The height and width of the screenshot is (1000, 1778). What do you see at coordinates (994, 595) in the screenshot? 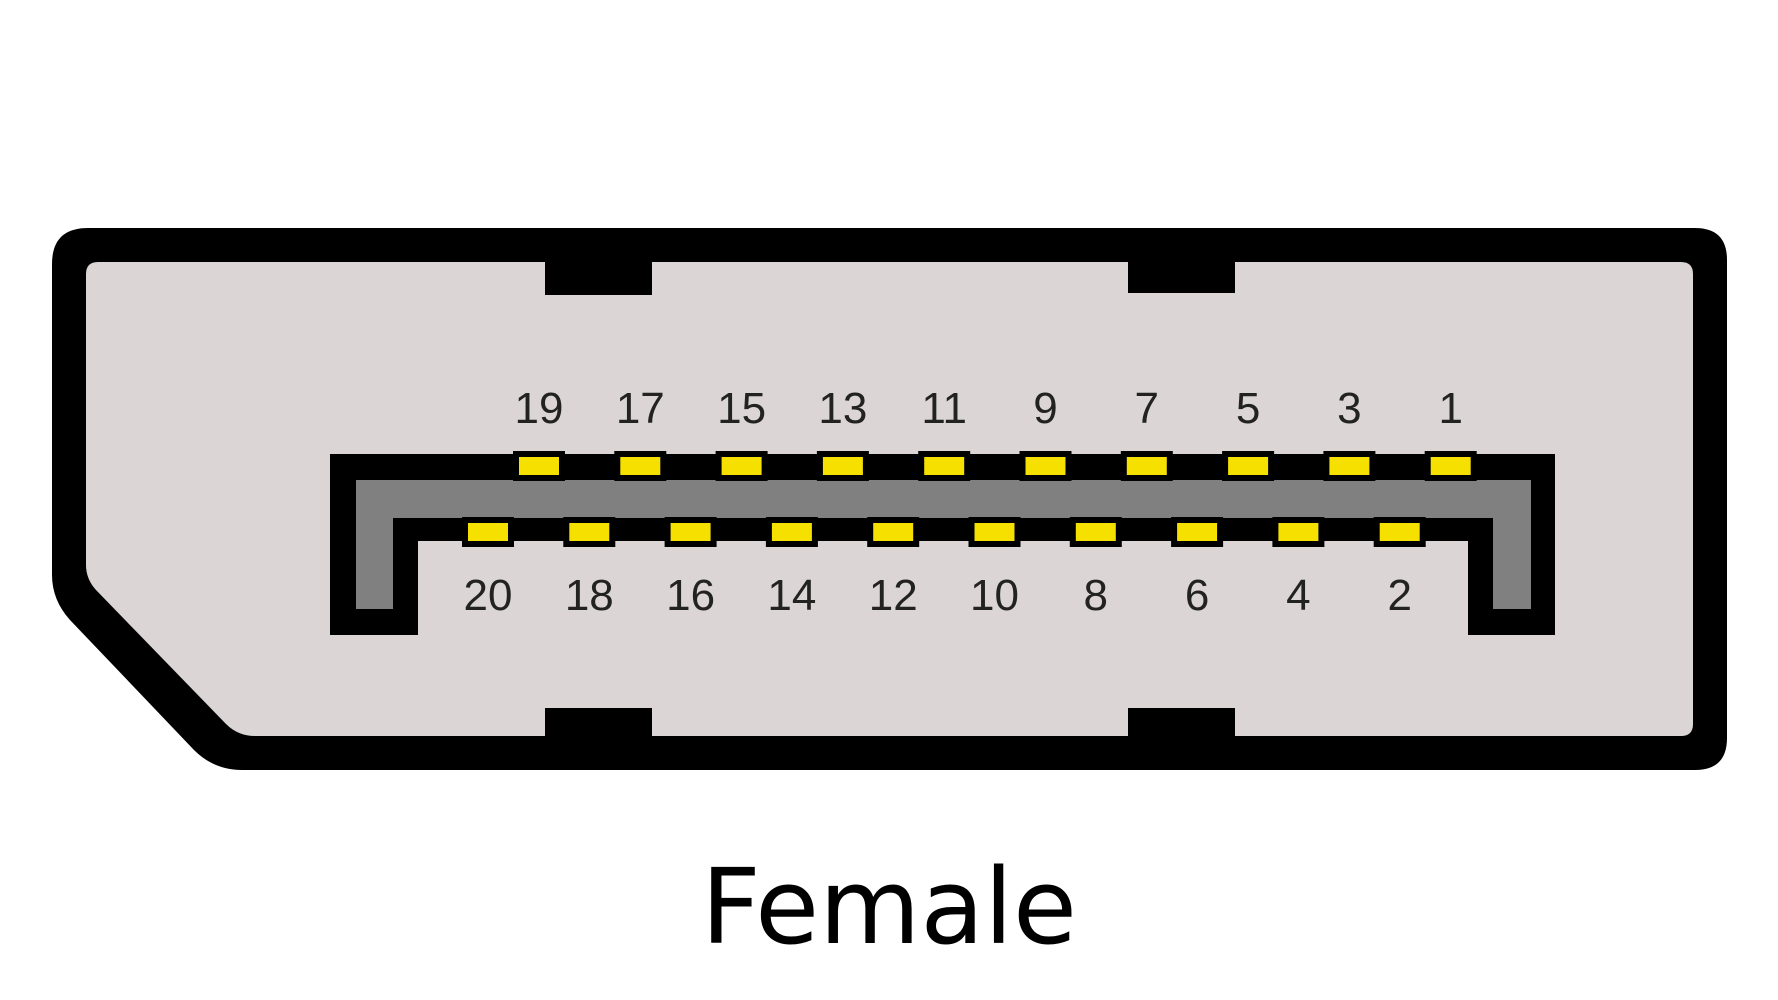
I see `pin-label-10: 10` at bounding box center [994, 595].